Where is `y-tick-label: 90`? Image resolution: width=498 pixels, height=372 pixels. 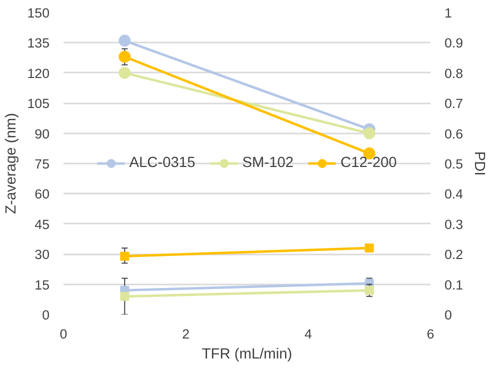
y-tick-label: 90 is located at coordinates (42, 134).